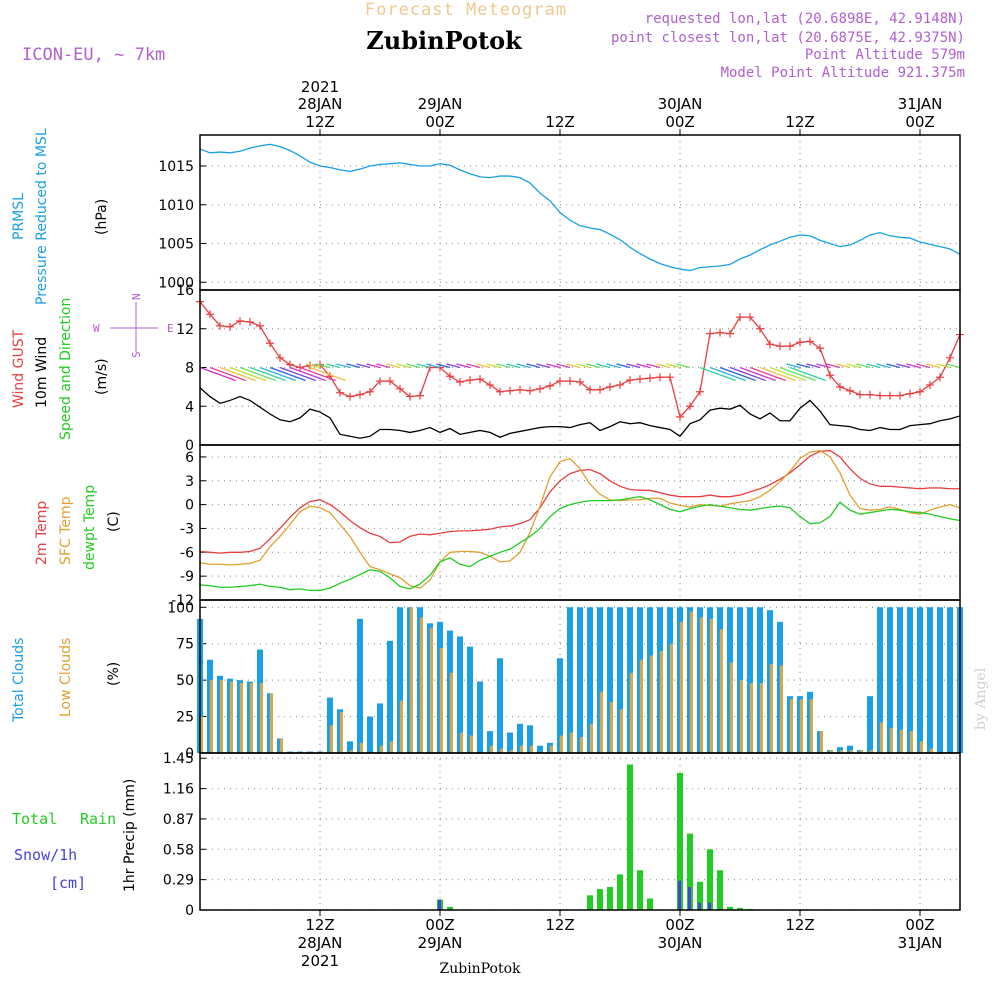  Describe the element at coordinates (176, 167) in the screenshot. I see `y-tick-label: 1015` at that location.